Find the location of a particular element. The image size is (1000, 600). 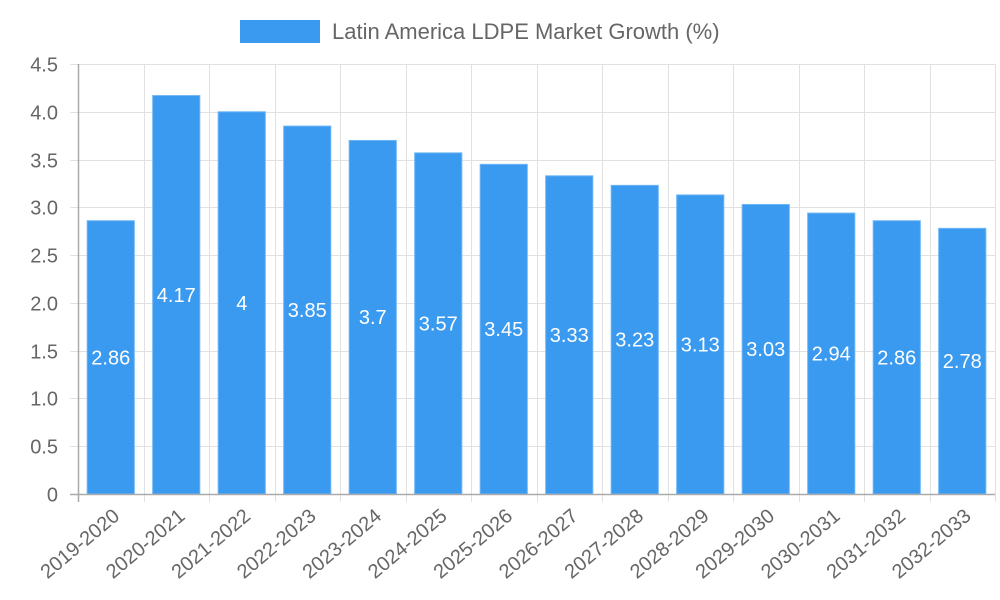

y-tick-label: 4.5 is located at coordinates (44, 66).